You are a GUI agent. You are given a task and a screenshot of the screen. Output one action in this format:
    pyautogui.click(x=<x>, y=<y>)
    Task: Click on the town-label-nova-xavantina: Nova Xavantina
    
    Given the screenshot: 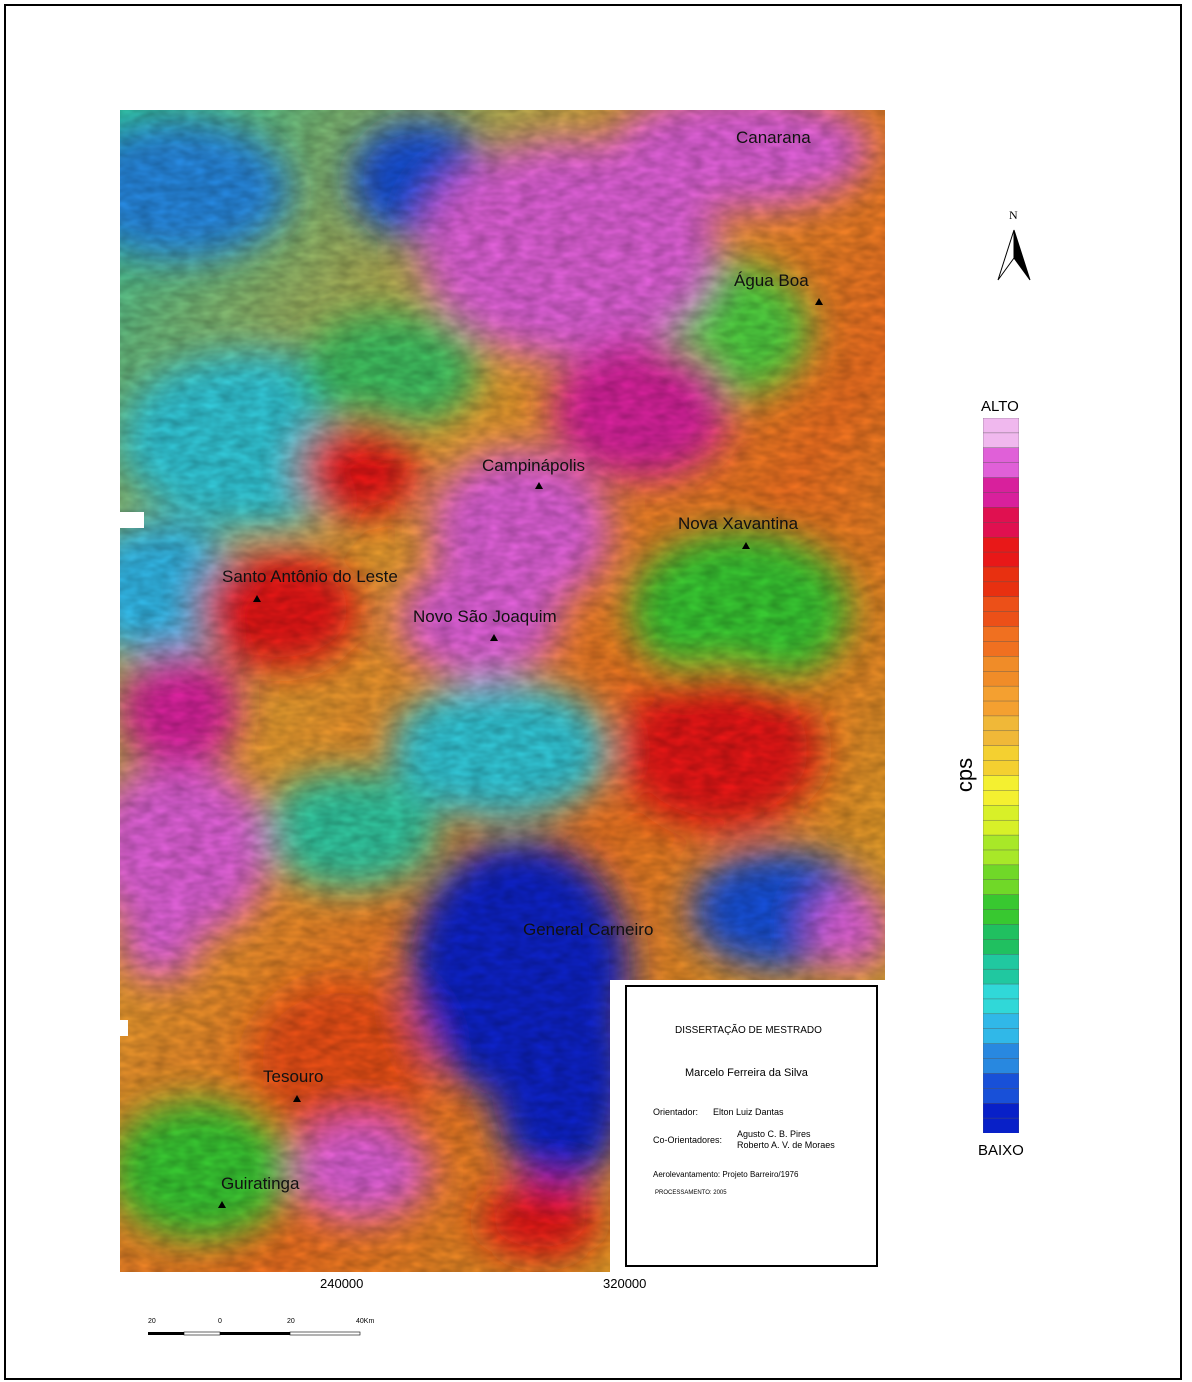 What is the action you would take?
    pyautogui.click(x=738, y=523)
    